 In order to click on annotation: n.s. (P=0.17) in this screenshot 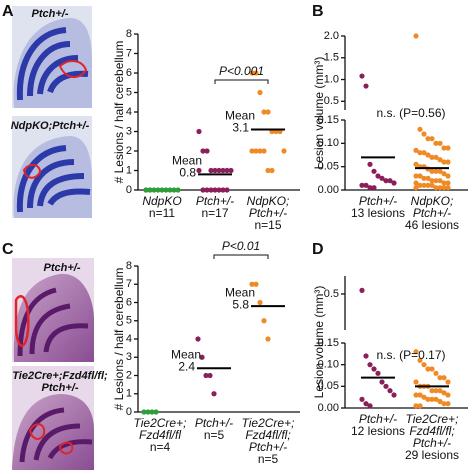, I will do `click(410, 355)`.